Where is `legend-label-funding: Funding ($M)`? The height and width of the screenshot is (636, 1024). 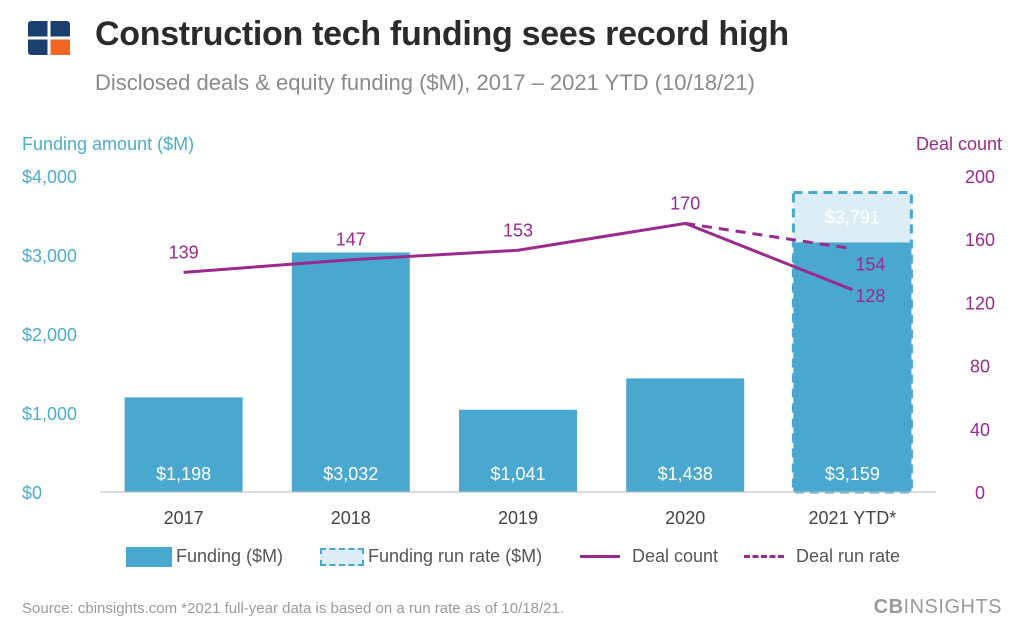
legend-label-funding: Funding ($M) is located at coordinates (230, 556).